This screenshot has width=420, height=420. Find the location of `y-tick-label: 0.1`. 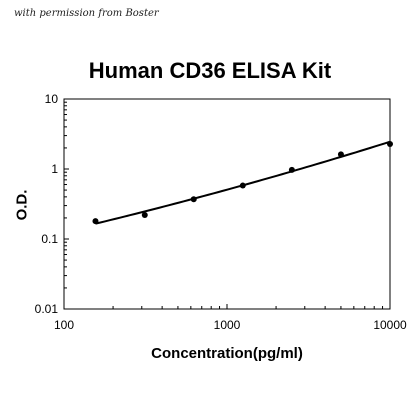

y-tick-label: 0.1 is located at coordinates (49, 239).